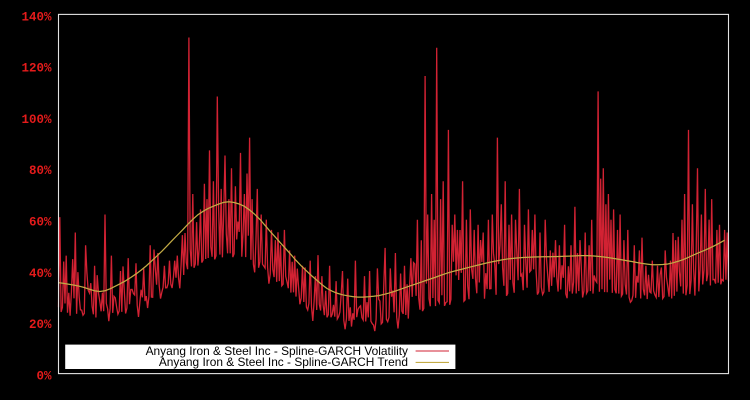 The height and width of the screenshot is (400, 750). What do you see at coordinates (36, 69) in the screenshot?
I see `svg-text: 120%` at bounding box center [36, 69].